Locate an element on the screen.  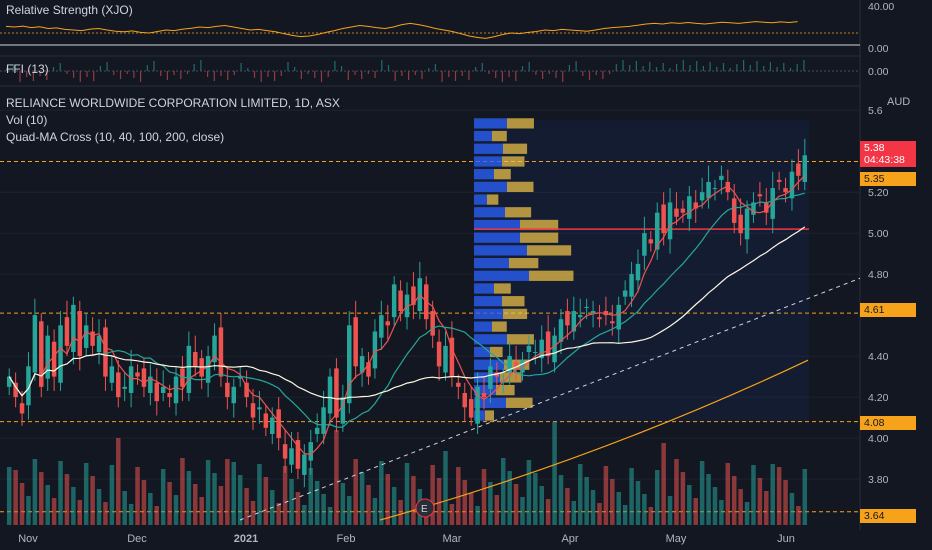
price-tick-label: 4.80 is located at coordinates (878, 275).